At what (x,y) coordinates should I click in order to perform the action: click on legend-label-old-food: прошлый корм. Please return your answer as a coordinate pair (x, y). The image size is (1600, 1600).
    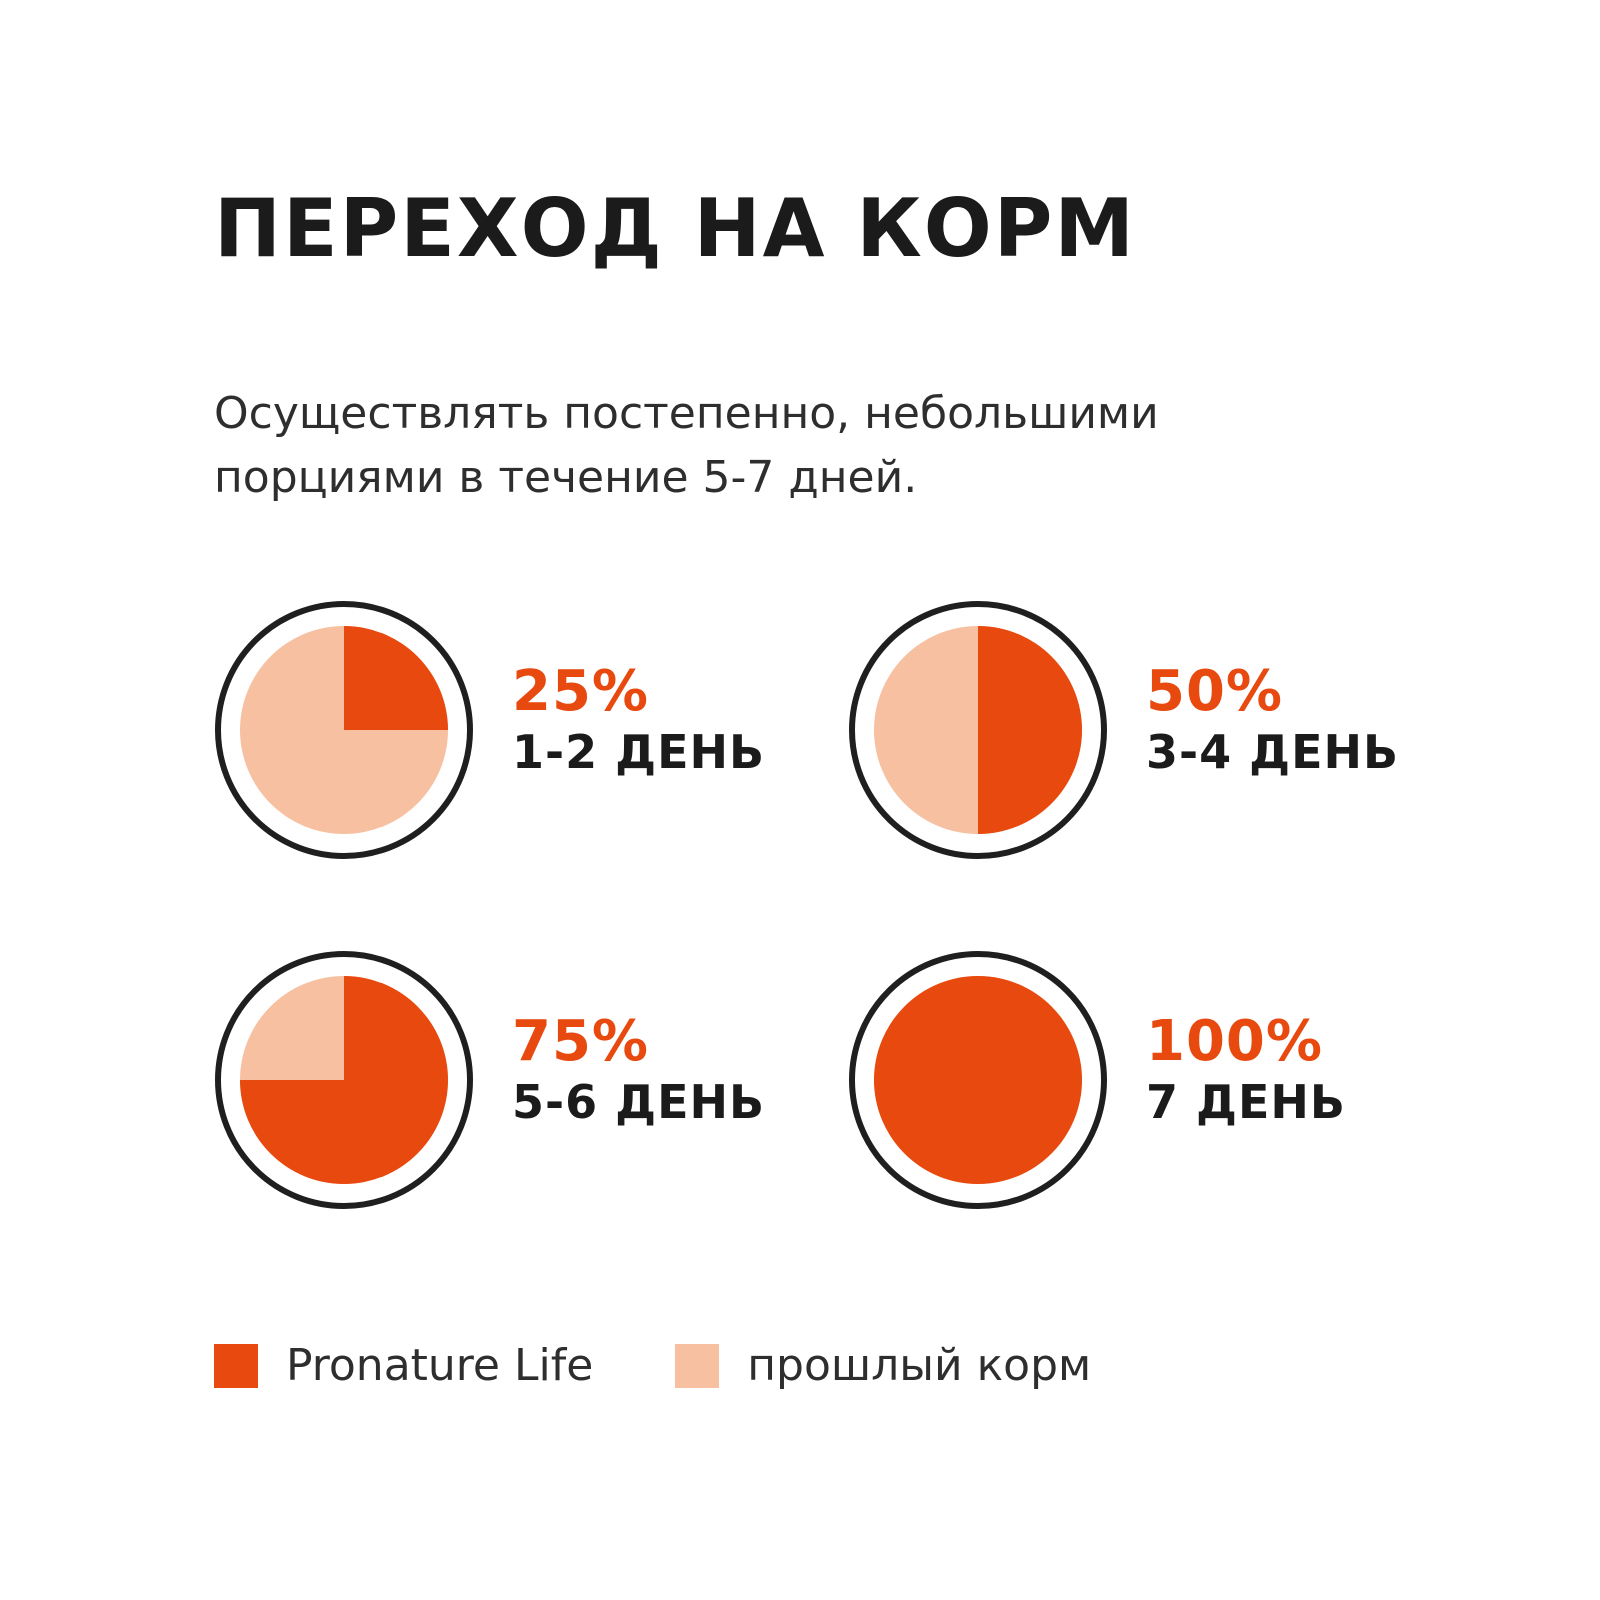
    Looking at the image, I should click on (919, 1365).